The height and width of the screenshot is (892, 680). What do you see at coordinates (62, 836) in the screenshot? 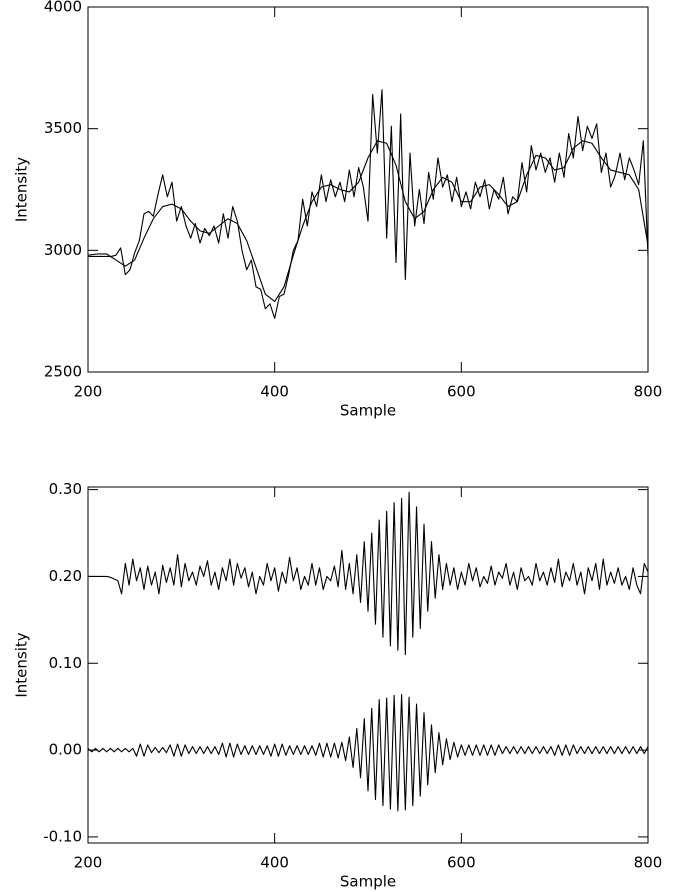
I see `y-tick-label: -0.10` at bounding box center [62, 836].